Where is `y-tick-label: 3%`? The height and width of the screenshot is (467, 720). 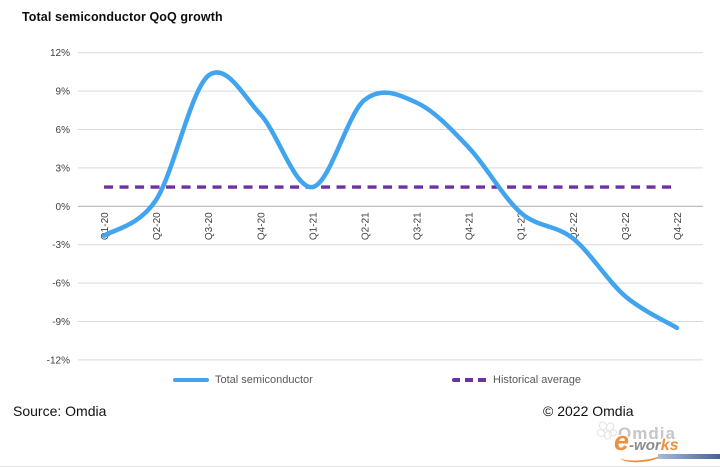 y-tick-label: 3% is located at coordinates (63, 168).